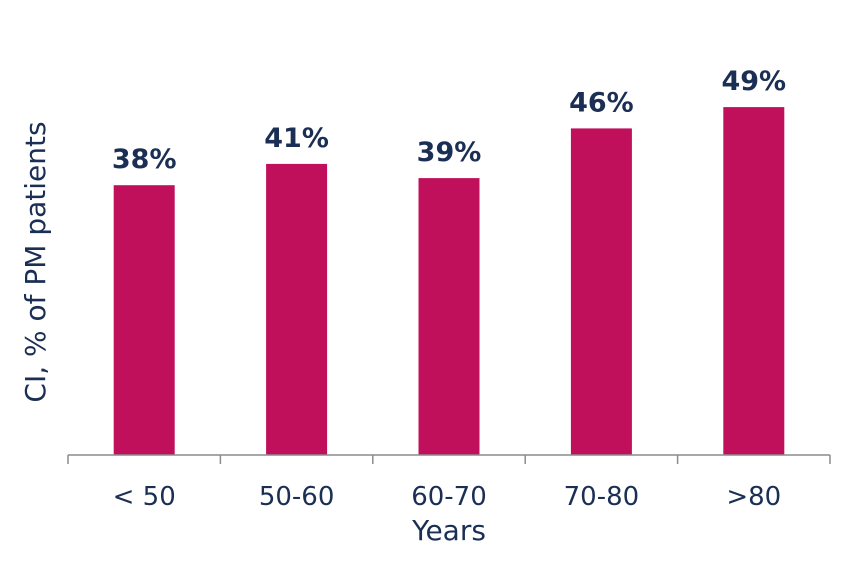 The height and width of the screenshot is (568, 864). Describe the element at coordinates (35, 261) in the screenshot. I see `y-axis-label: CI, % of PM patients` at that location.